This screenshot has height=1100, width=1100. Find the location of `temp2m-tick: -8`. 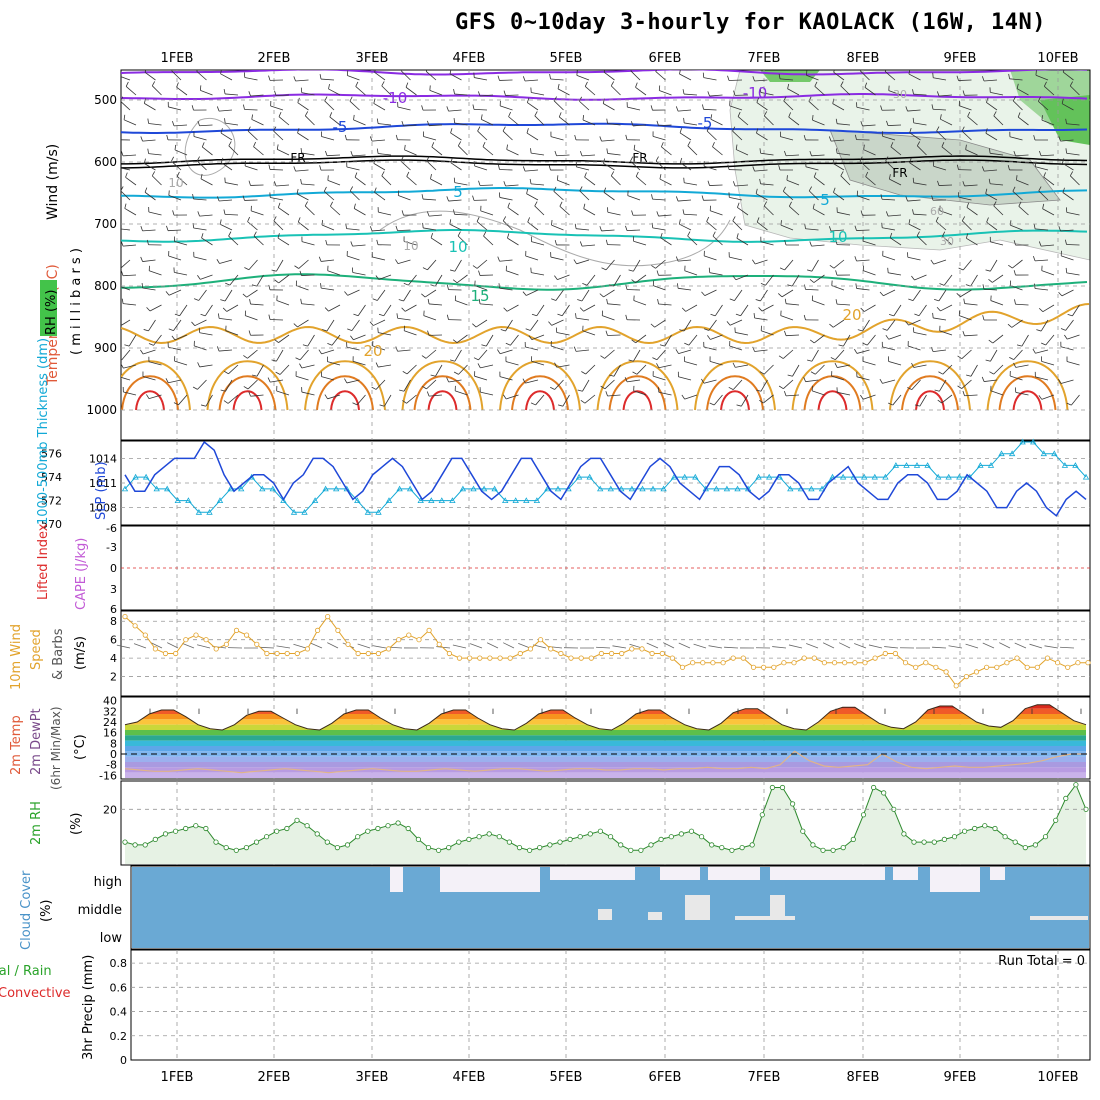

temp2m-tick: -8 is located at coordinates (111, 765).